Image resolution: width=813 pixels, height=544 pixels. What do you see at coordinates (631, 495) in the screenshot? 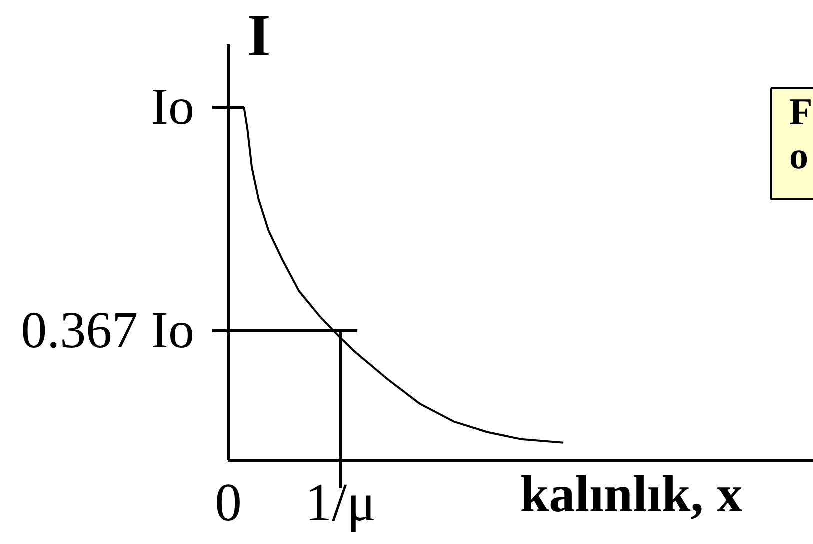
I see `x-axis-title: kalınlık, x` at bounding box center [631, 495].